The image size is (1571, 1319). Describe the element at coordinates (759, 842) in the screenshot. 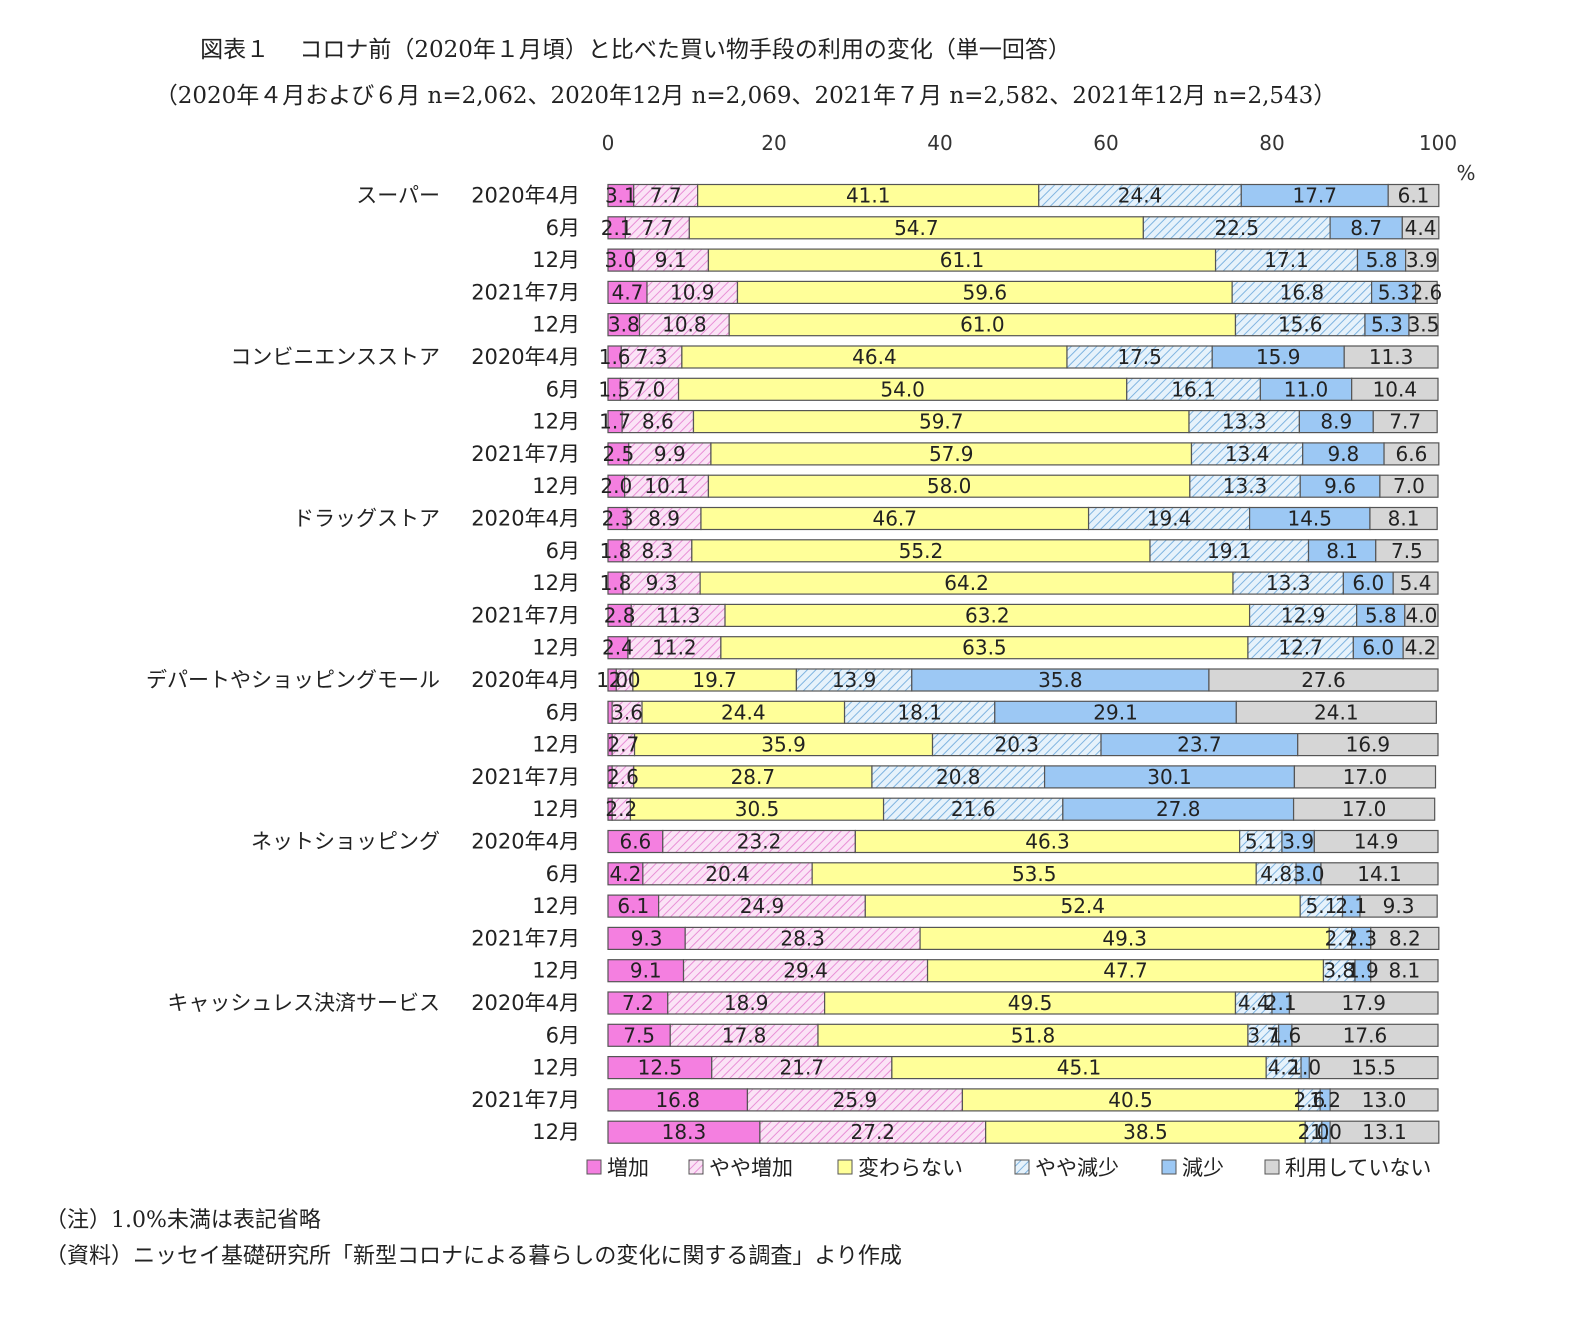

I see `data-label: 23.2` at that location.